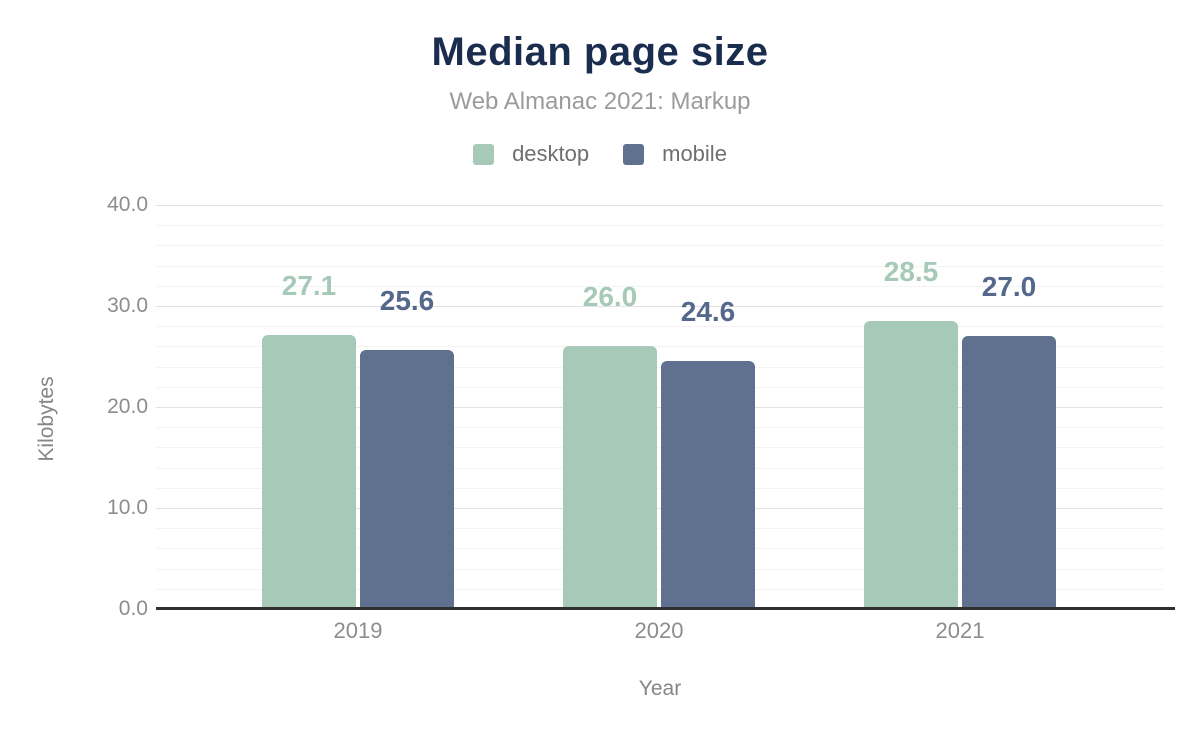 Image resolution: width=1200 pixels, height=742 pixels. I want to click on bar-value-label-mobile: 25.6, so click(407, 301).